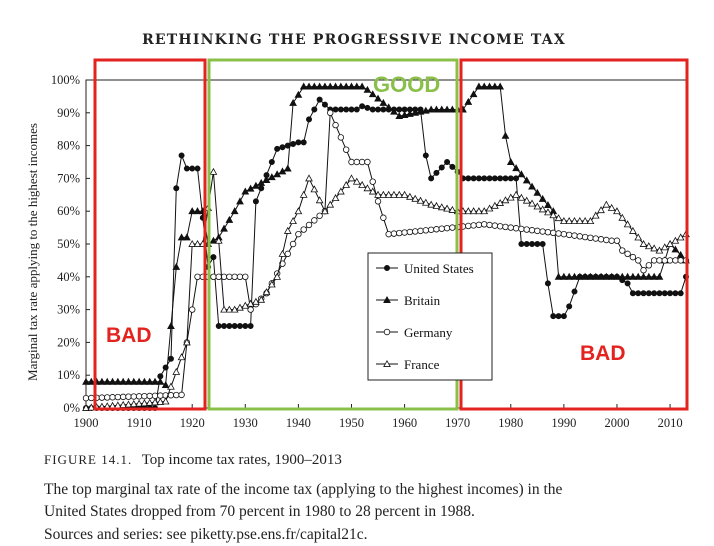  I want to click on legend-item: Britain, so click(408, 300).